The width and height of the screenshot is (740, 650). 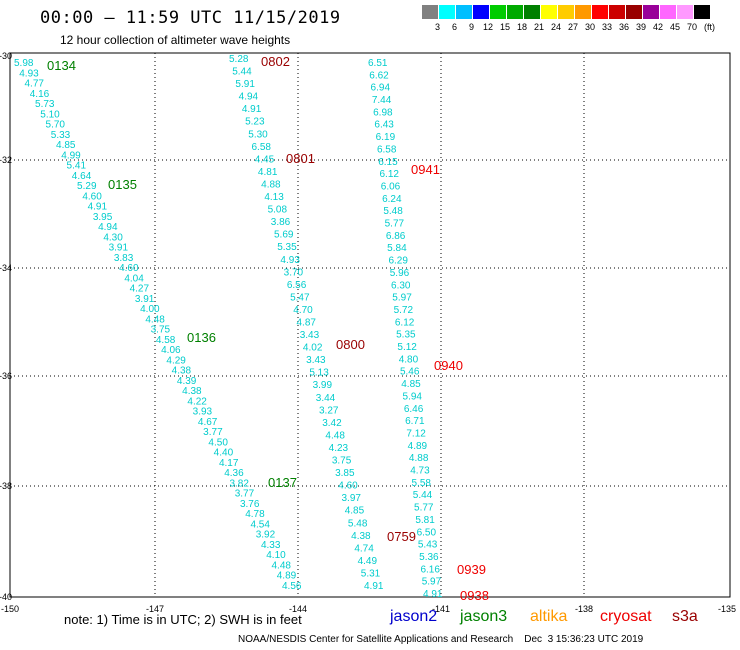 What do you see at coordinates (472, 27) in the screenshot?
I see `legend-label: 9` at bounding box center [472, 27].